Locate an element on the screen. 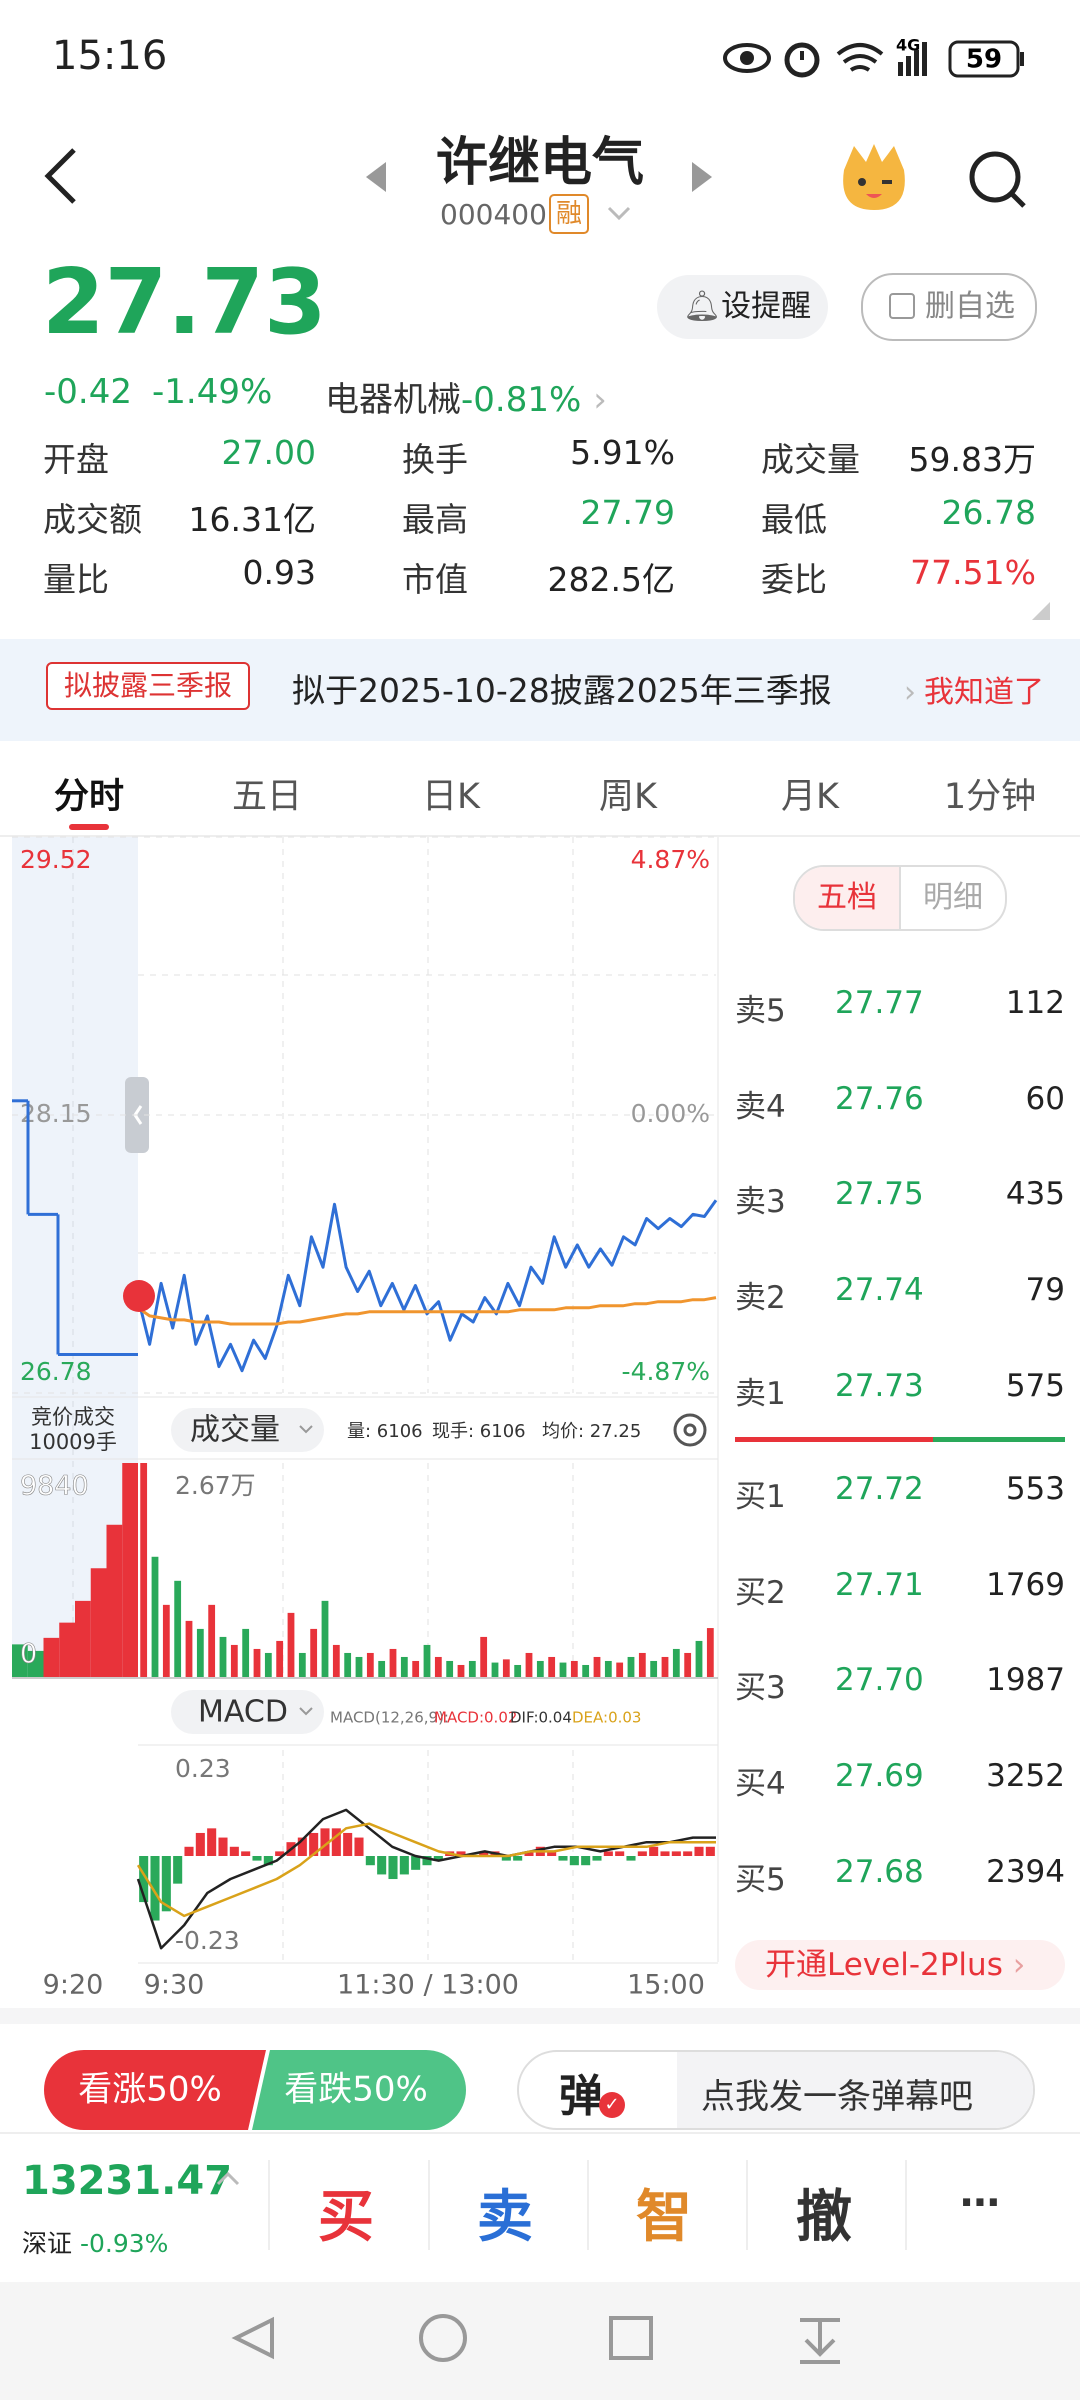 Image resolution: width=1080 pixels, height=2400 pixels. book-label: 买2 is located at coordinates (760, 1593).